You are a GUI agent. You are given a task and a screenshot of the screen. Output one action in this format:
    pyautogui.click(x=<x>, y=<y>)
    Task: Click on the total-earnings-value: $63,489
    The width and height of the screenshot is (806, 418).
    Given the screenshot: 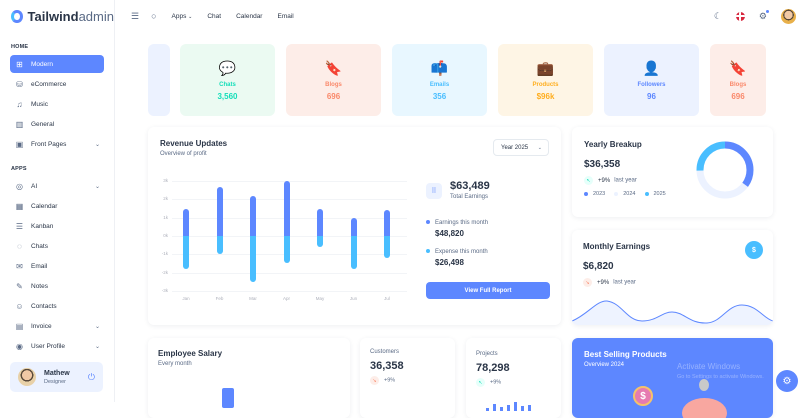 What is the action you would take?
    pyautogui.click(x=470, y=186)
    